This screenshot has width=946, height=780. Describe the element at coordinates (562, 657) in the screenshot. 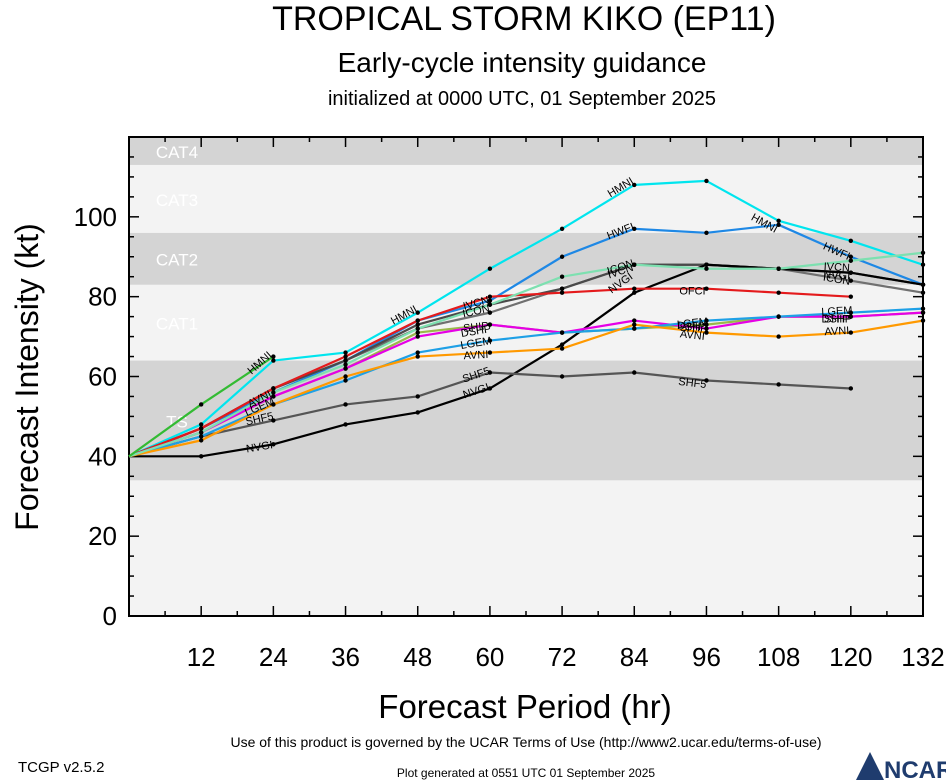

I see `x-tick-label: 72` at that location.